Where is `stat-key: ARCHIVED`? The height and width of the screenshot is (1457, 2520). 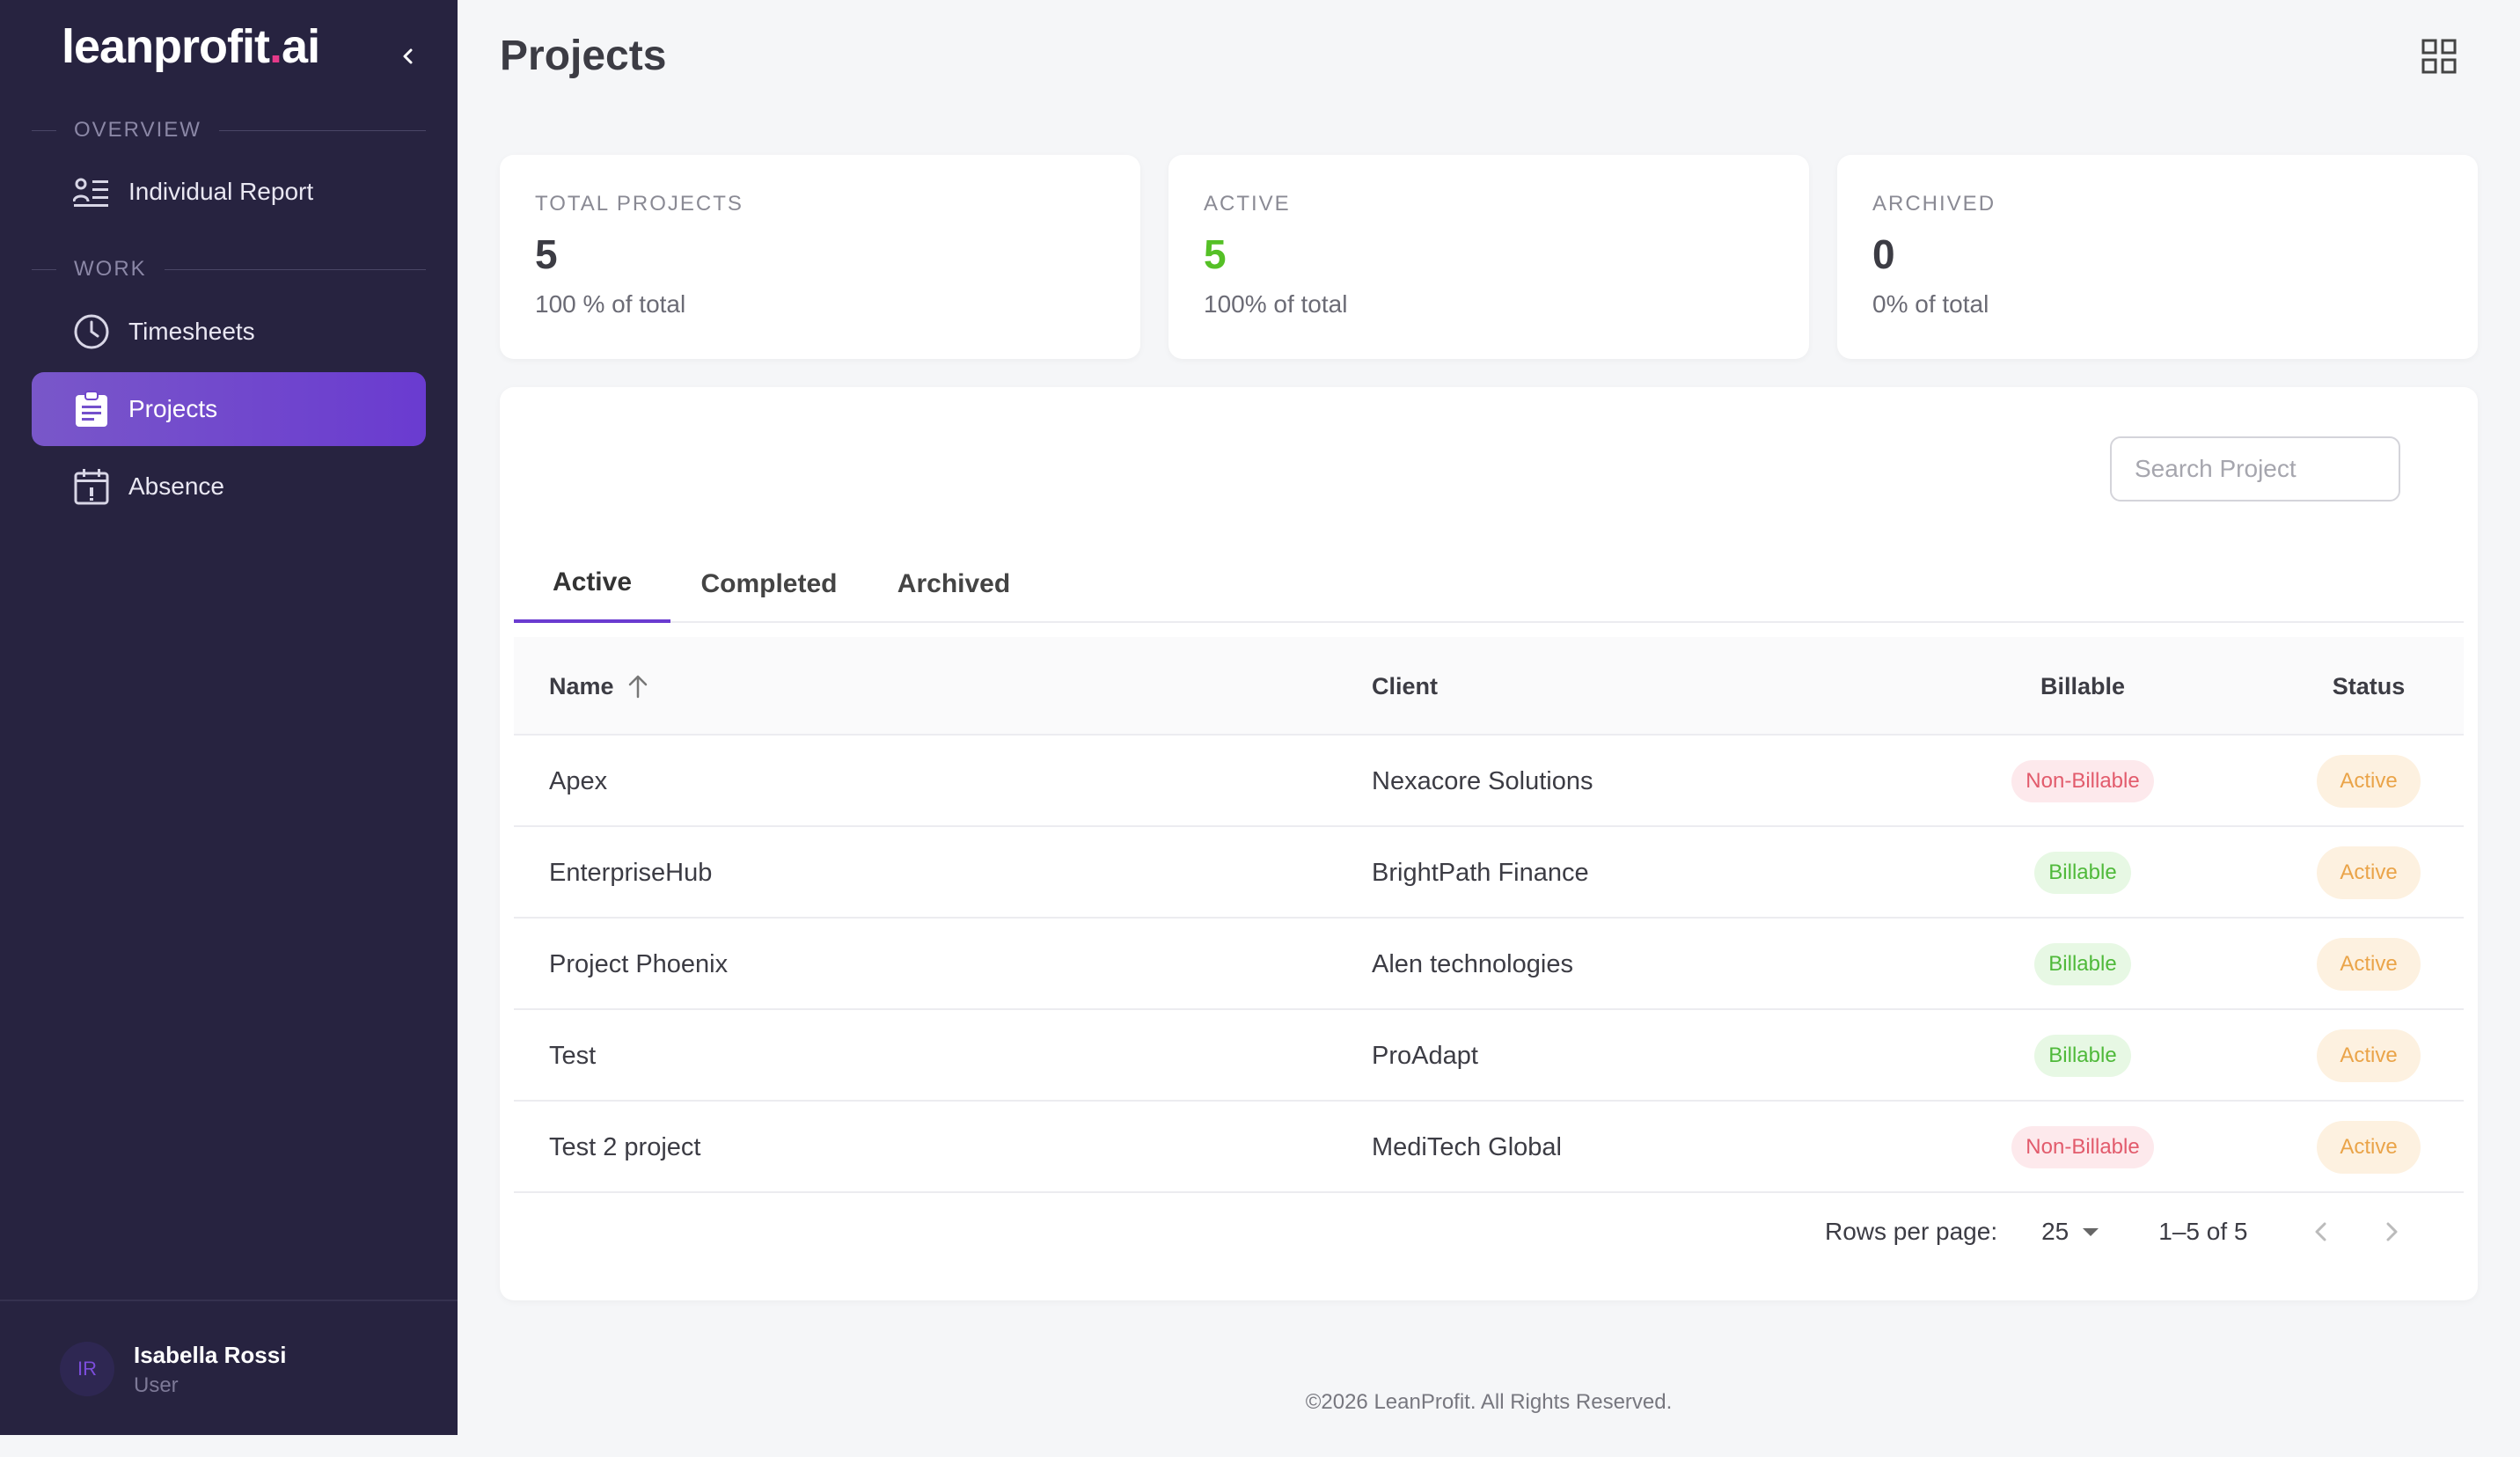 stat-key: ARCHIVED is located at coordinates (1934, 204).